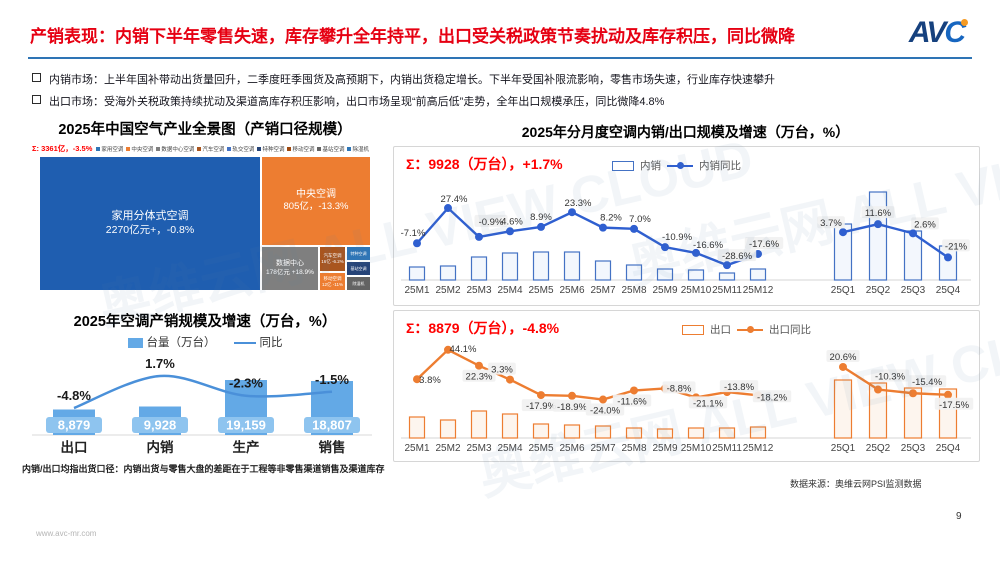 This screenshot has width=1000, height=562. Describe the element at coordinates (664, 448) in the screenshot. I see `svg-text: 25M9` at that location.